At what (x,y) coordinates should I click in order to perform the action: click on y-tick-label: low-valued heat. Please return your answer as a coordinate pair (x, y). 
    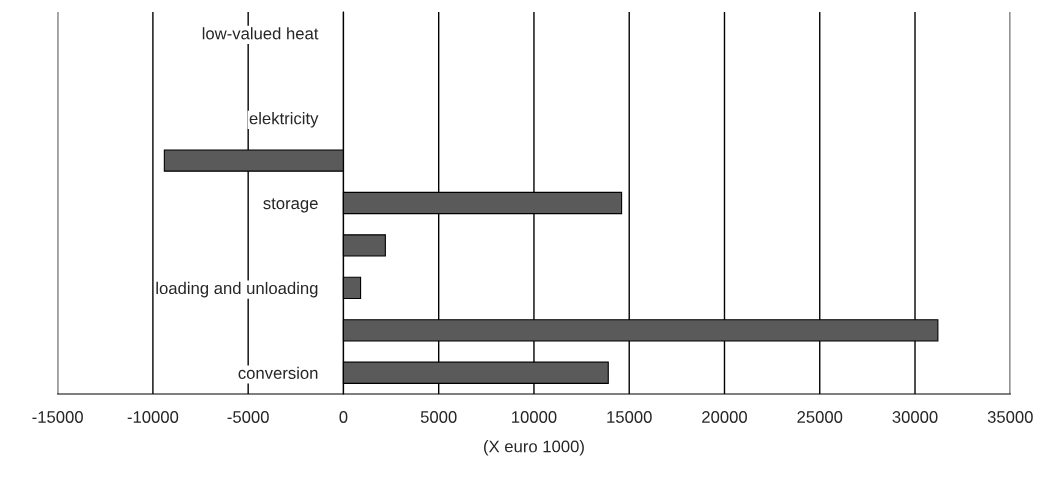
    Looking at the image, I should click on (260, 33).